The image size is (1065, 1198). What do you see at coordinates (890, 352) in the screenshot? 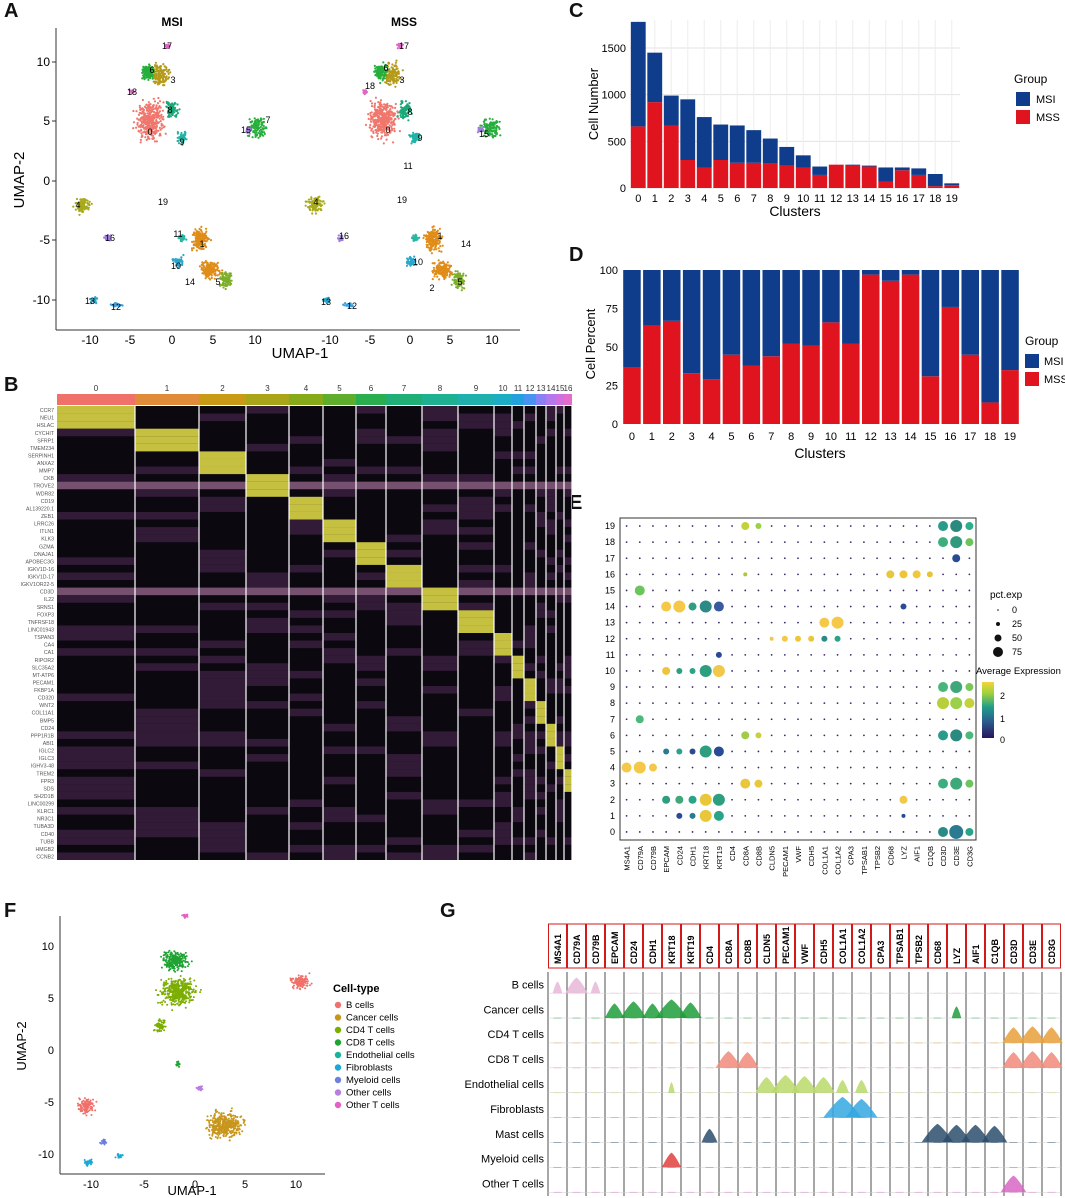
I see `d-bar-mss` at bounding box center [890, 352].